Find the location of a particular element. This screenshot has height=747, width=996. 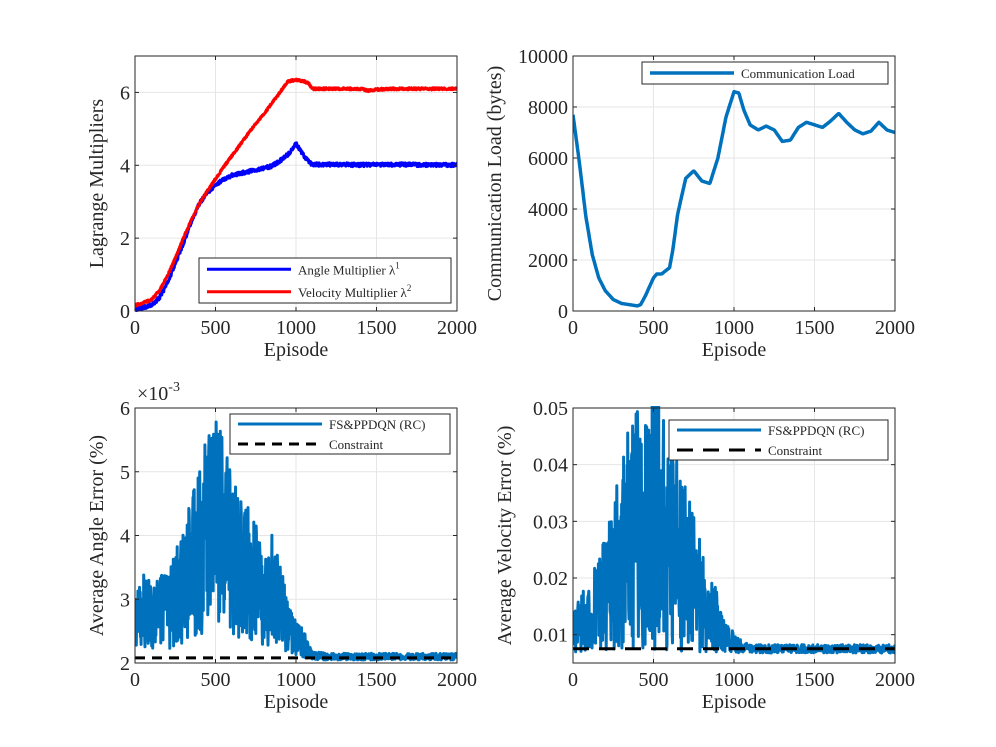

y-tick-label: 10000 is located at coordinates (543, 57).